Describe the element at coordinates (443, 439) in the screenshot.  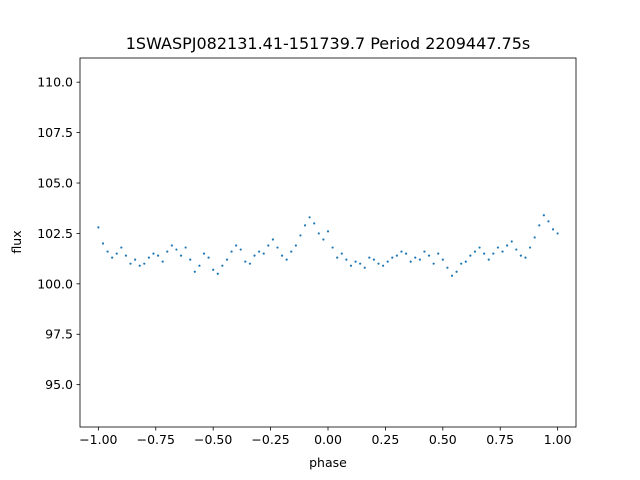
I see `x-tick-label: 0.50` at that location.